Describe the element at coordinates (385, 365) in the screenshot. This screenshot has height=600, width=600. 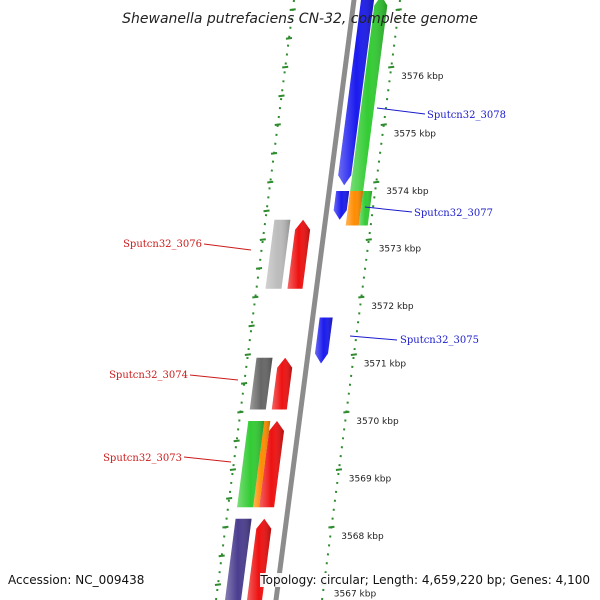
I see `kbp-label: 3571 kbp` at that location.